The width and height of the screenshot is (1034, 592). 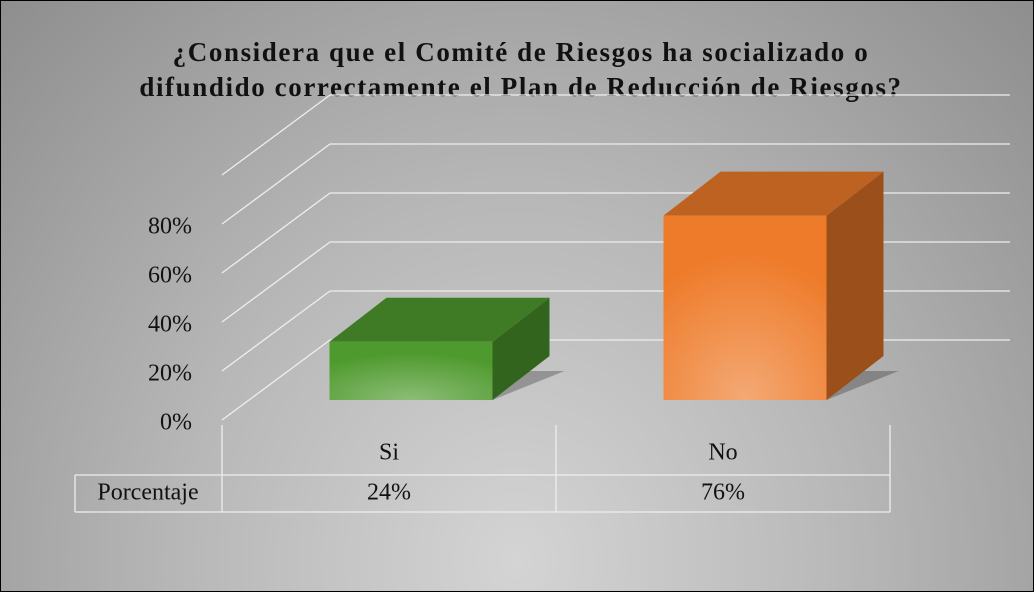 I want to click on x-tick-label: Si, so click(x=389, y=453).